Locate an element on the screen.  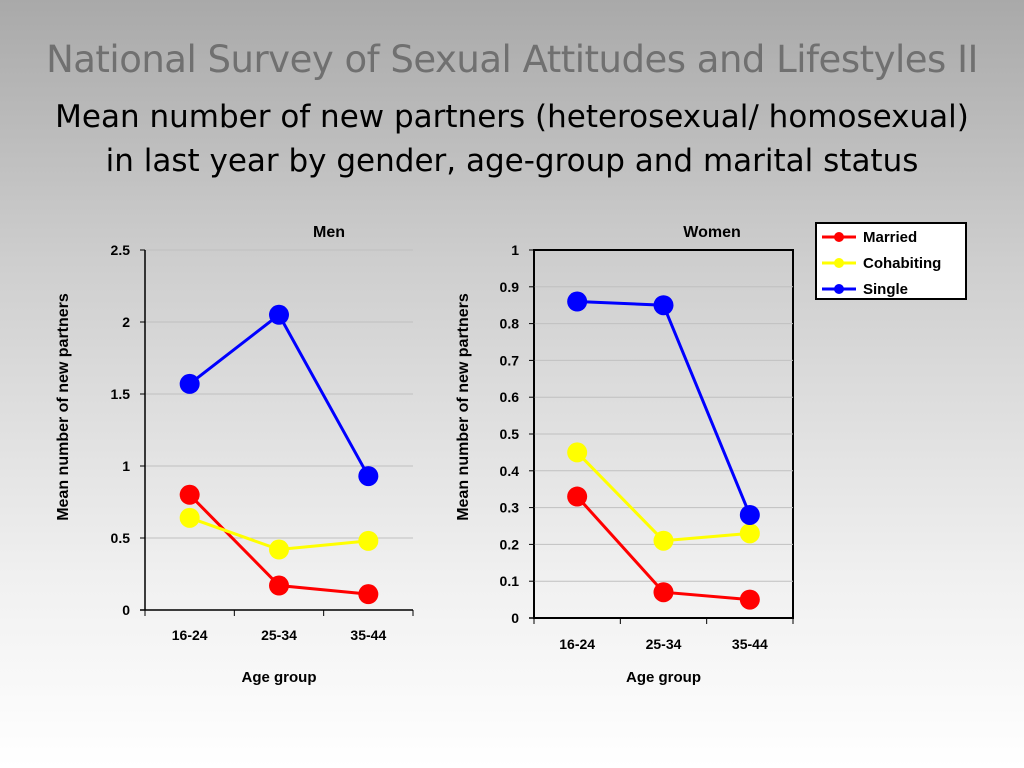
y-tick-label: 0.3 is located at coordinates (510, 508).